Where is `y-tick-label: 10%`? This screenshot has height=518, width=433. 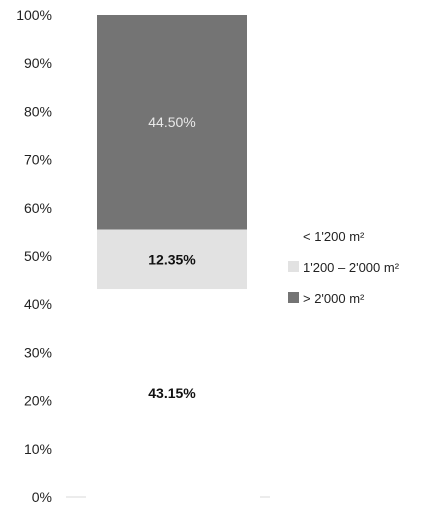 y-tick-label: 10% is located at coordinates (38, 449).